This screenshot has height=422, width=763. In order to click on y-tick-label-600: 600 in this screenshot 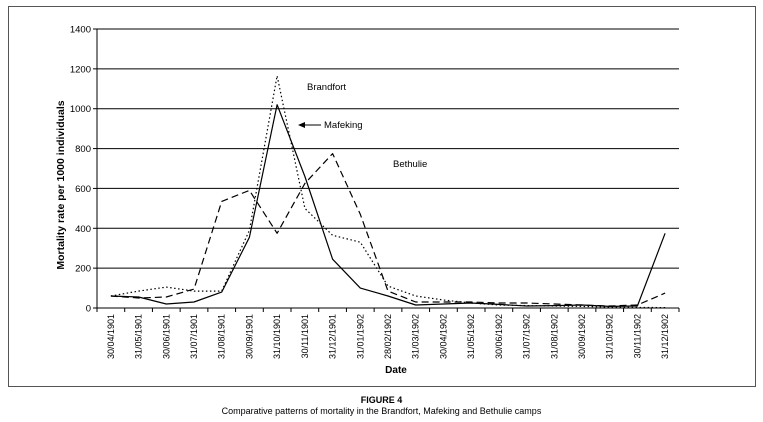, I will do `click(83, 189)`.